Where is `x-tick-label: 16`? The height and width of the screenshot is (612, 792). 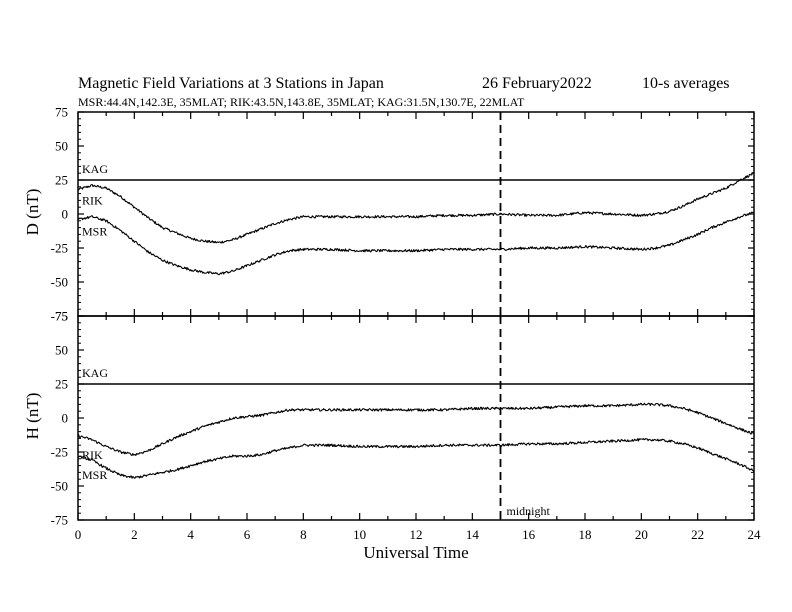
x-tick-label: 16 is located at coordinates (529, 534).